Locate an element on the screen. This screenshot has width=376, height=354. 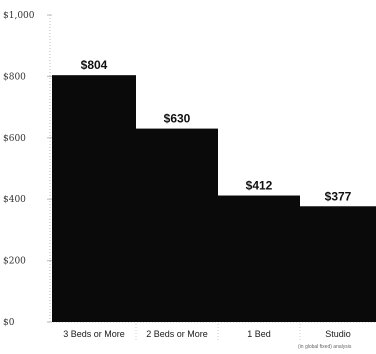
data-label: $804 is located at coordinates (94, 65).